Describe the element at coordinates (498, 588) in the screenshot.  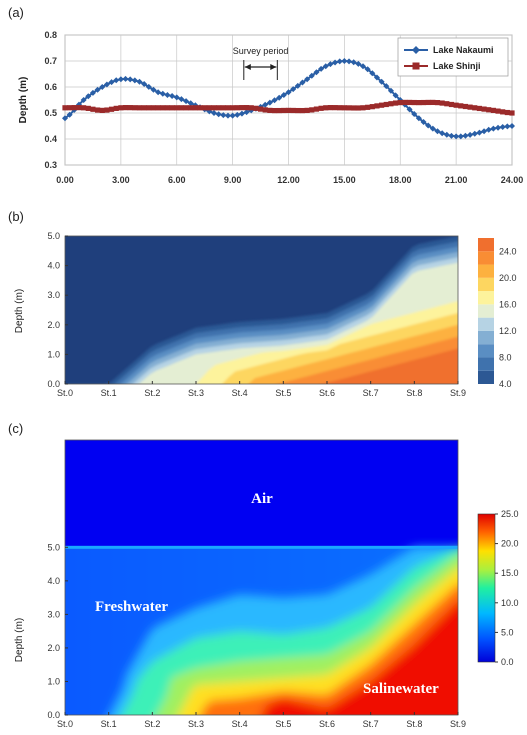
I see `panel-c-colorbar: 0.0 5.0 10.0 15.0 20.0 25.0` at that location.